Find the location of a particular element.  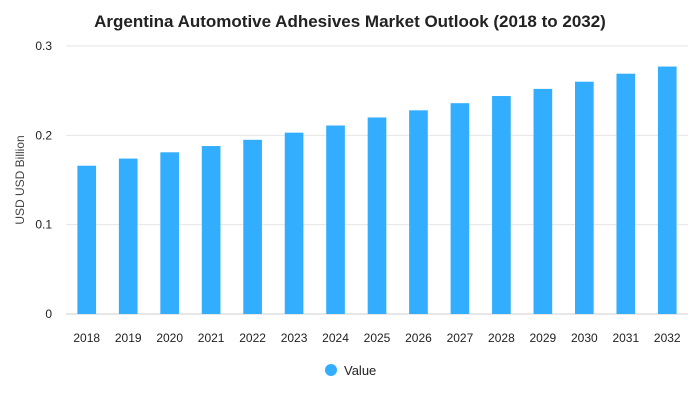

x-tick-label: 2032 is located at coordinates (667, 338).